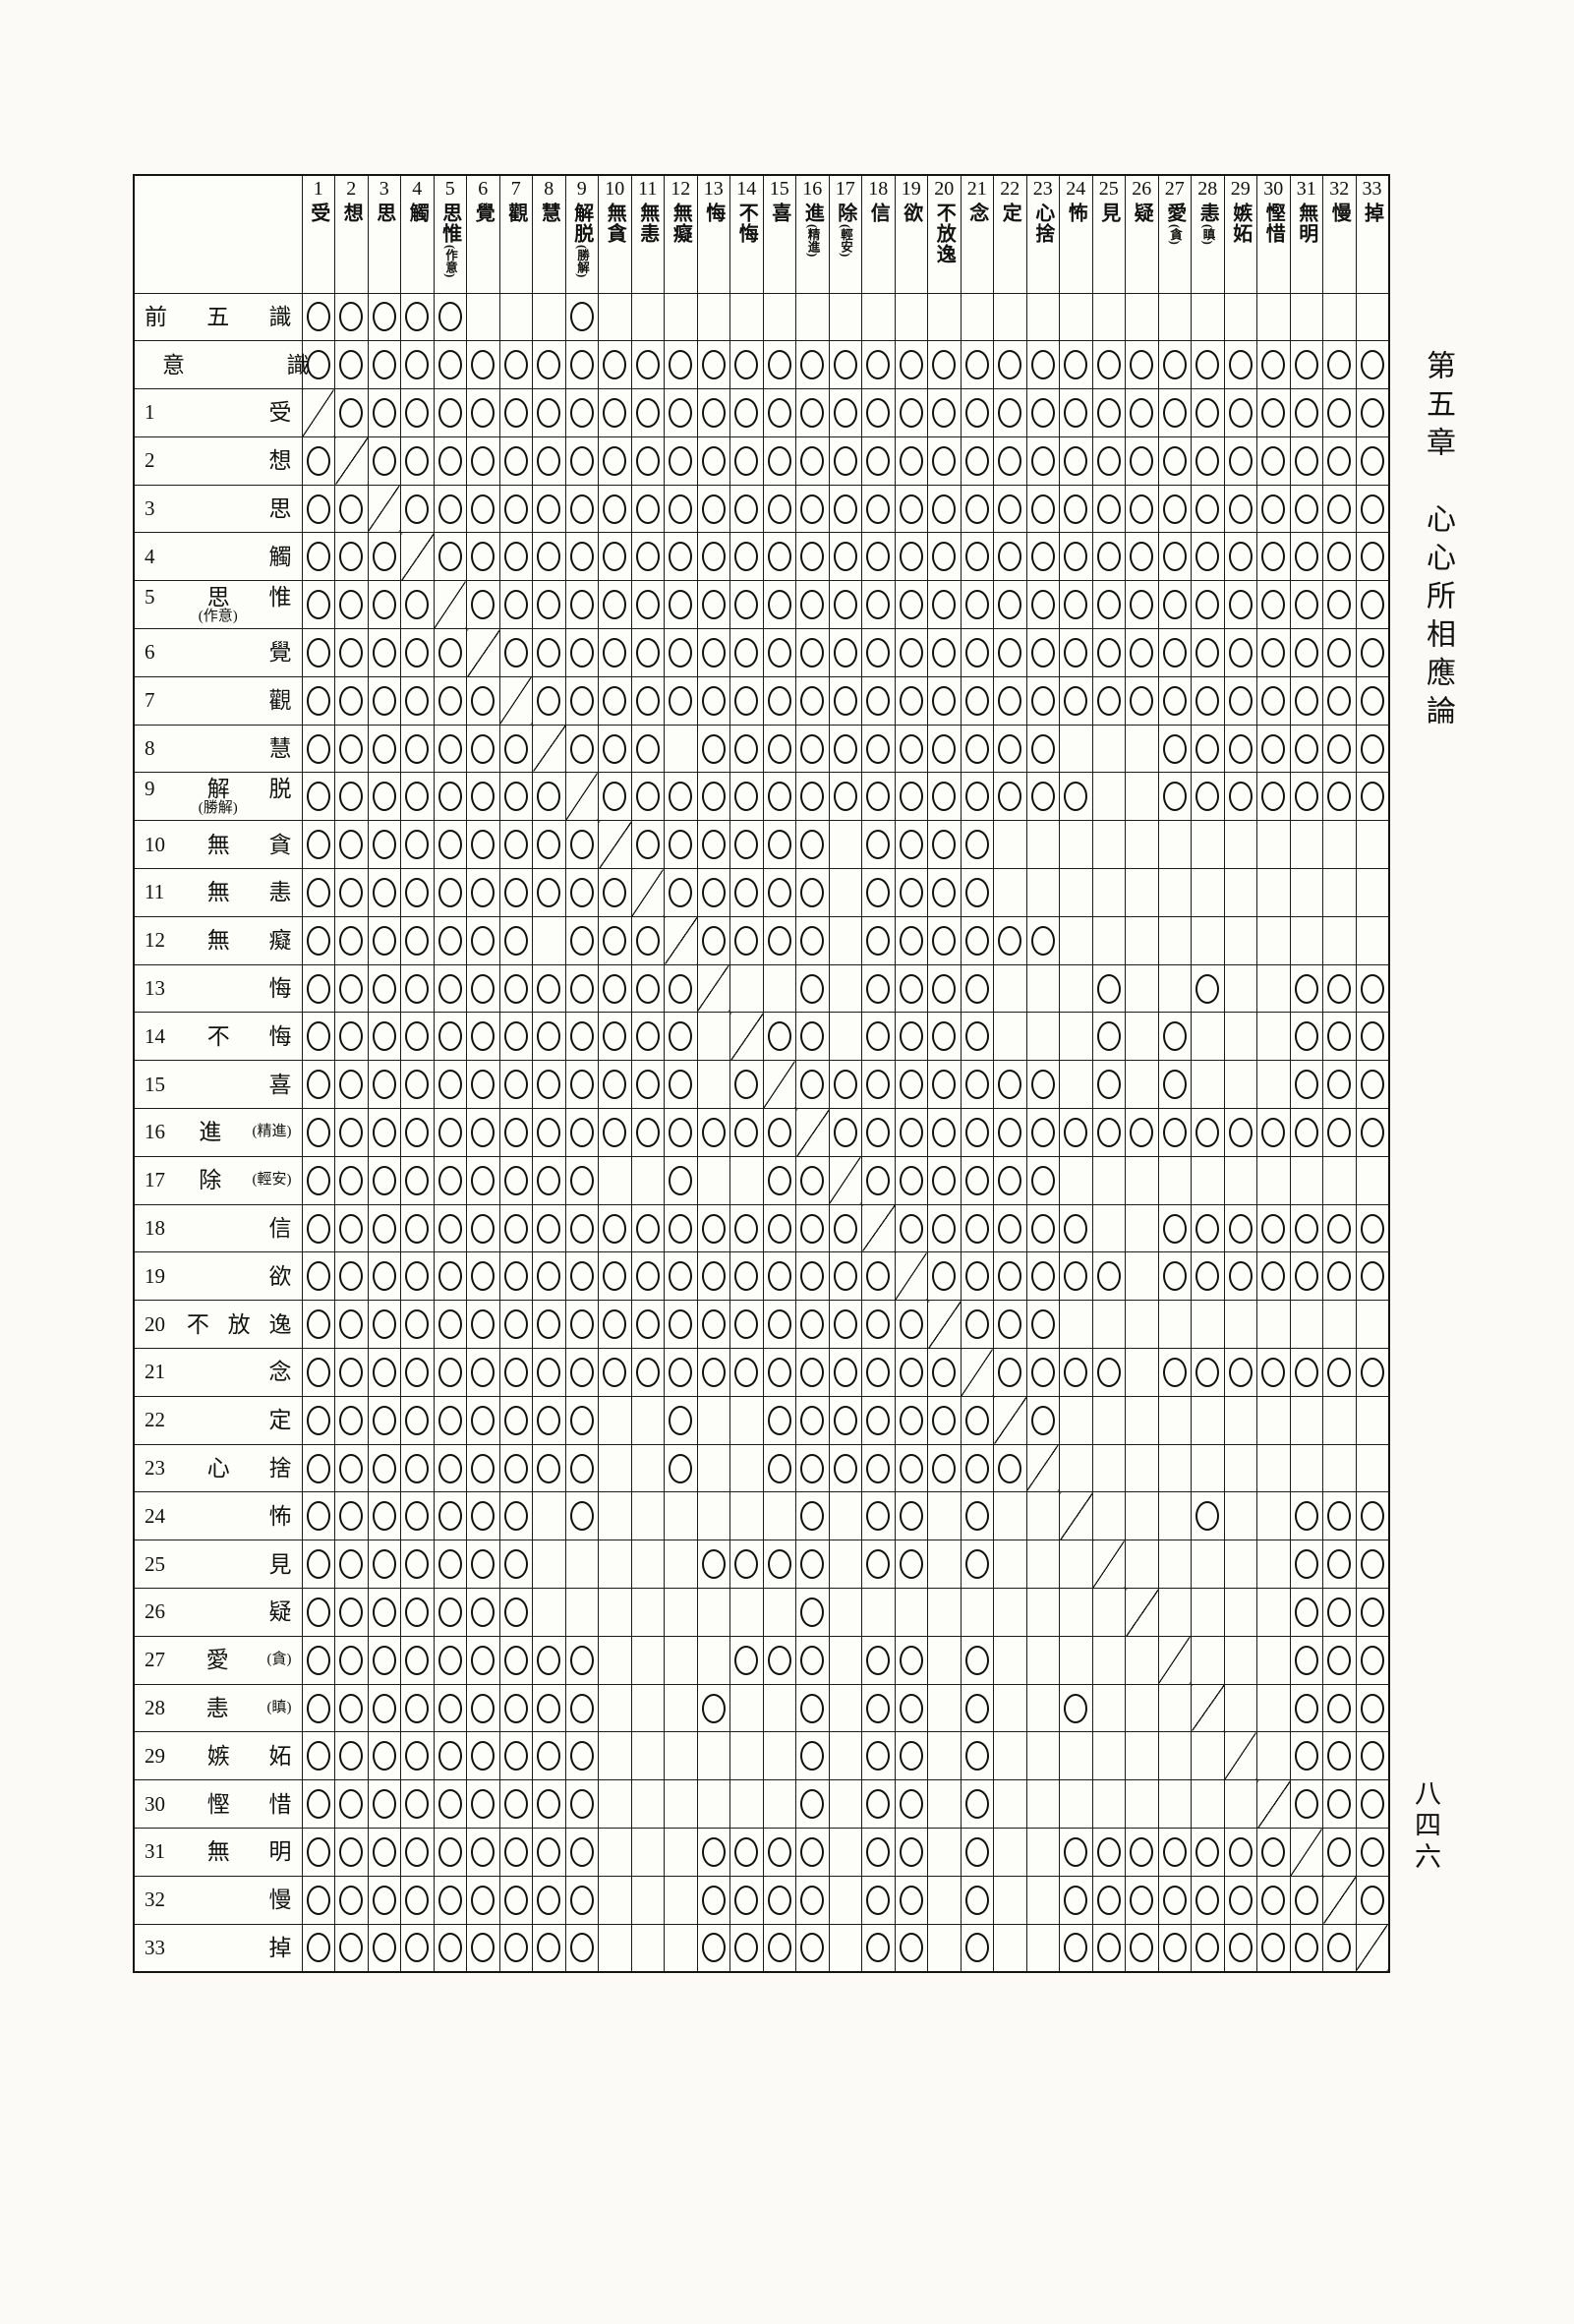  What do you see at coordinates (218, 317) in the screenshot?
I see `row-label: 前五識` at bounding box center [218, 317].